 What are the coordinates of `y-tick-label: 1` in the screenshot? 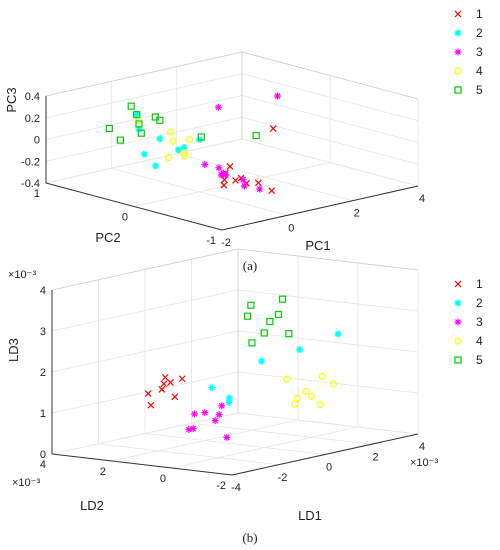 It's located at (37, 194).